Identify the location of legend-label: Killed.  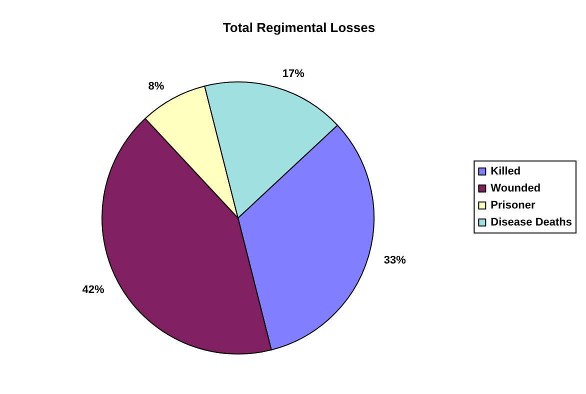
(505, 172).